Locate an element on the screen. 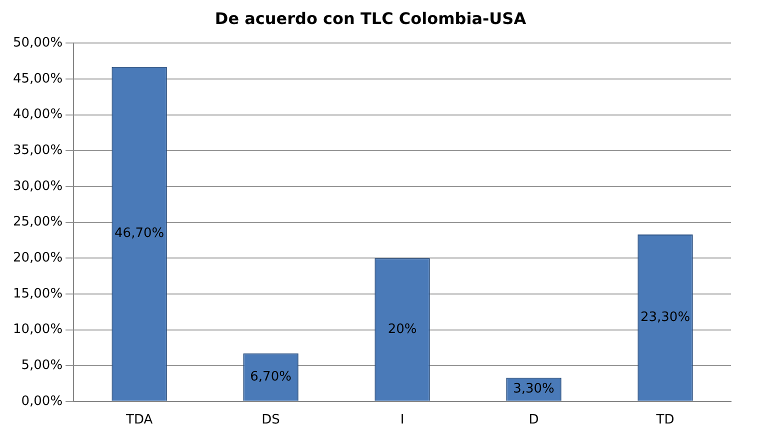 This screenshot has width=761, height=441. y-tick-label: 50,00% is located at coordinates (37, 43).